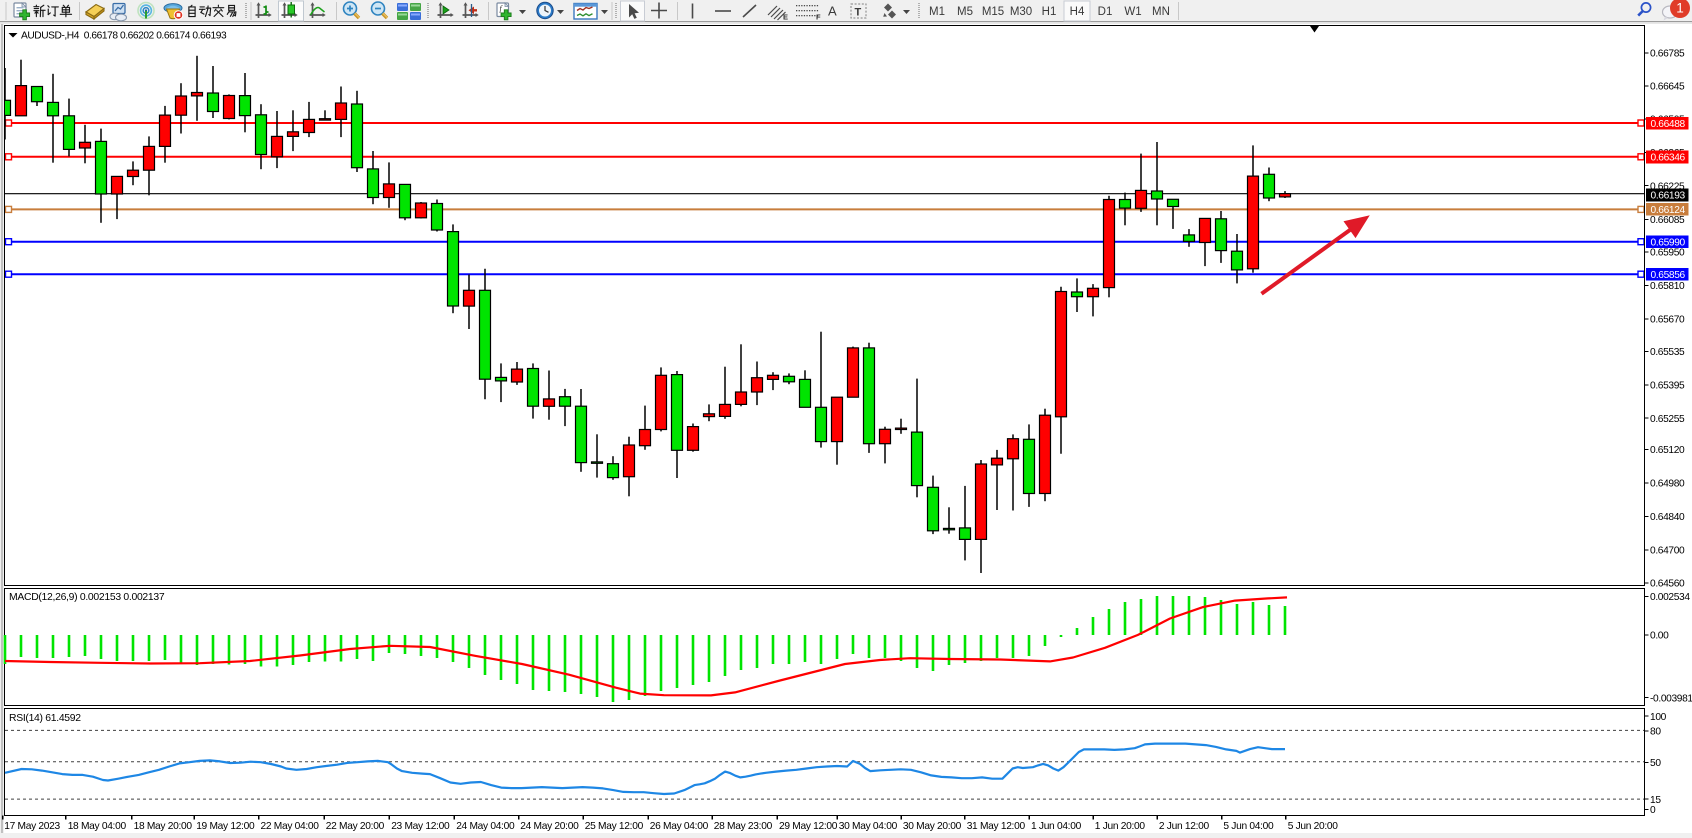 The width and height of the screenshot is (1692, 838). What do you see at coordinates (832, 11) in the screenshot?
I see `svg-text: A` at bounding box center [832, 11].